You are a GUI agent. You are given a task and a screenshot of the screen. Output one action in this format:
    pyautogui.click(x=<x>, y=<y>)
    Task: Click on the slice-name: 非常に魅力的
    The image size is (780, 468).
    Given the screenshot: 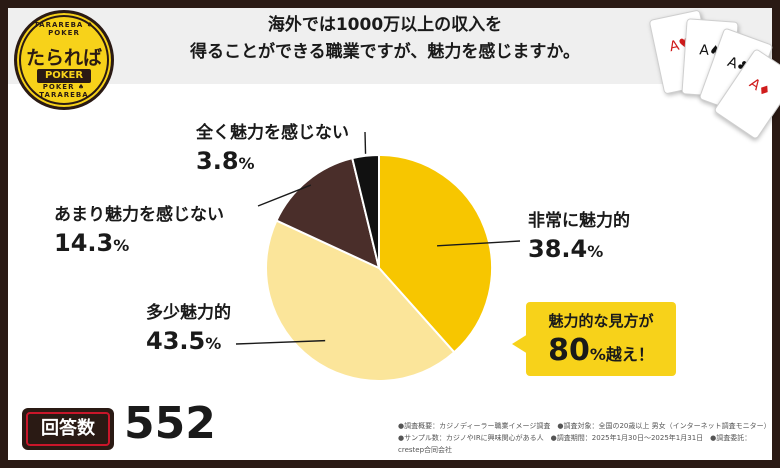 What is the action you would take?
    pyautogui.click(x=579, y=221)
    